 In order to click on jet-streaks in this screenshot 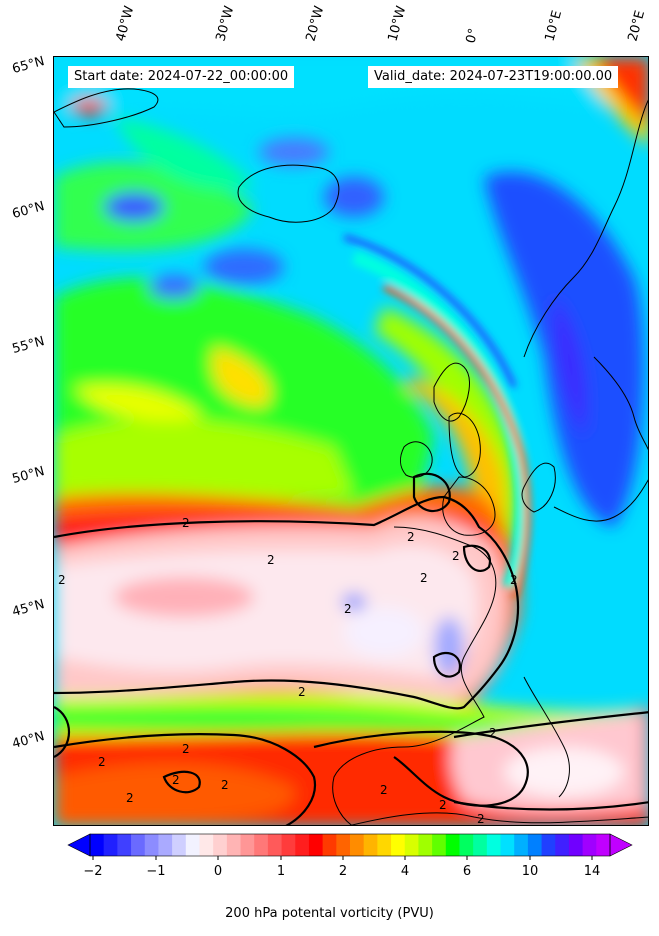, I will do `click(437, 416)`.